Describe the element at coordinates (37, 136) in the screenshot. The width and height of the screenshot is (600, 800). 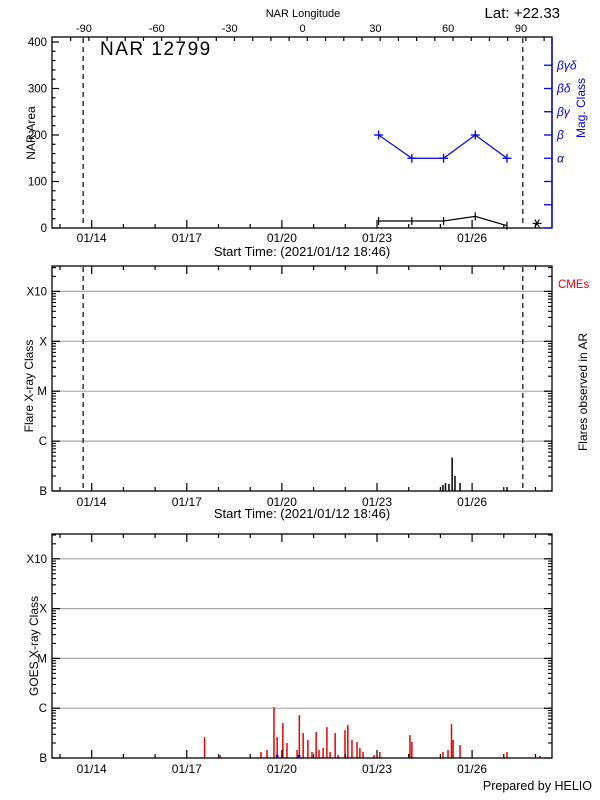
I see `y-axis-area-label: 200` at that location.